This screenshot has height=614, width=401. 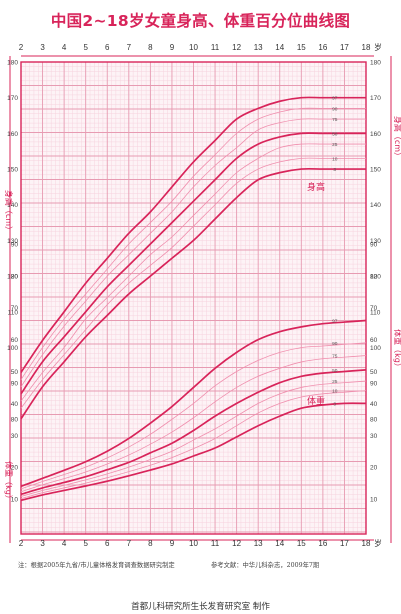 What do you see at coordinates (378, 543) in the screenshot?
I see `x-unit-bottom: 岁` at bounding box center [378, 543].